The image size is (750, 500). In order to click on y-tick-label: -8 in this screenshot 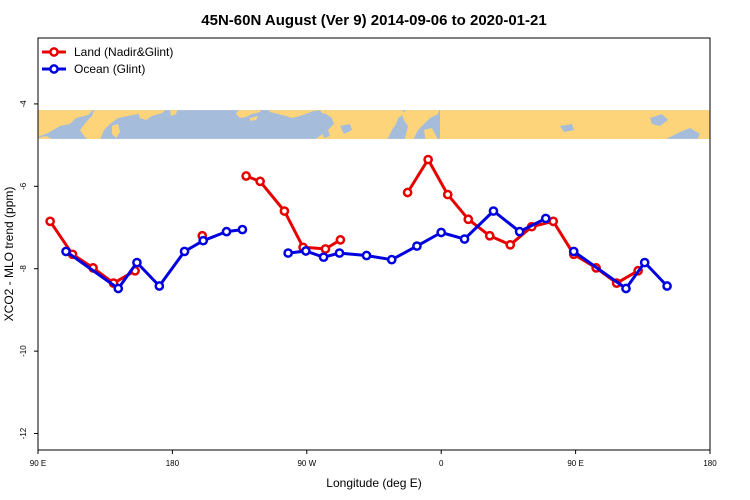, I will do `click(23, 269)`.